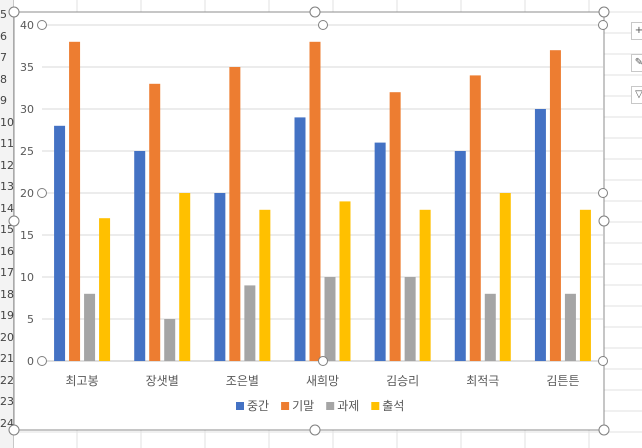  What do you see at coordinates (105, 289) in the screenshot?
I see `bar-출석-최고봉` at bounding box center [105, 289].